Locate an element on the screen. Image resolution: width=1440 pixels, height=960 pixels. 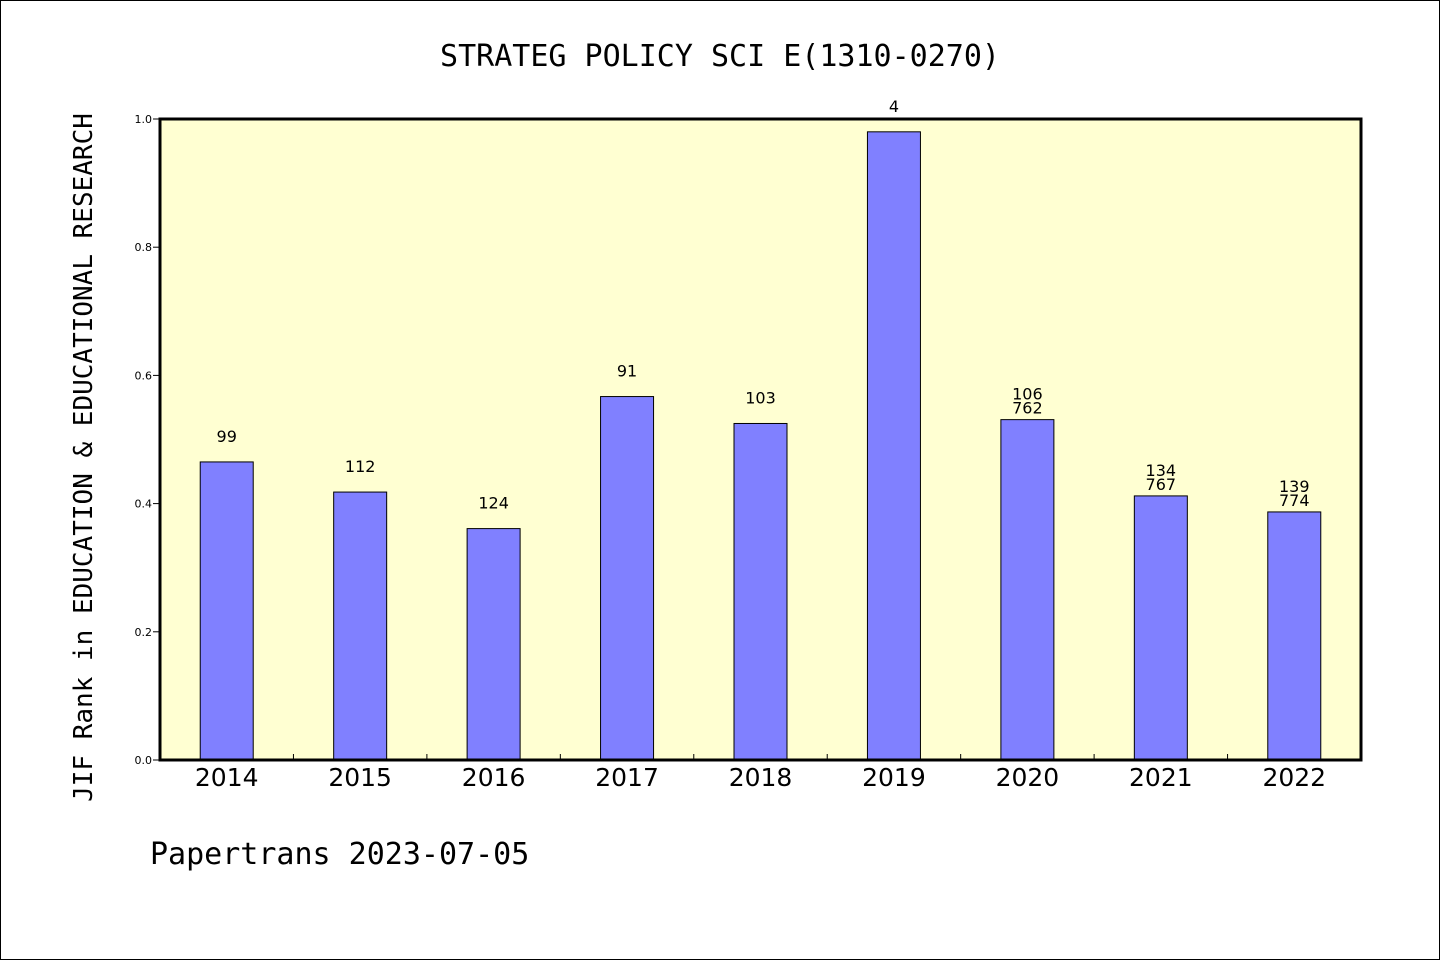
bar-2014 is located at coordinates (226, 611).